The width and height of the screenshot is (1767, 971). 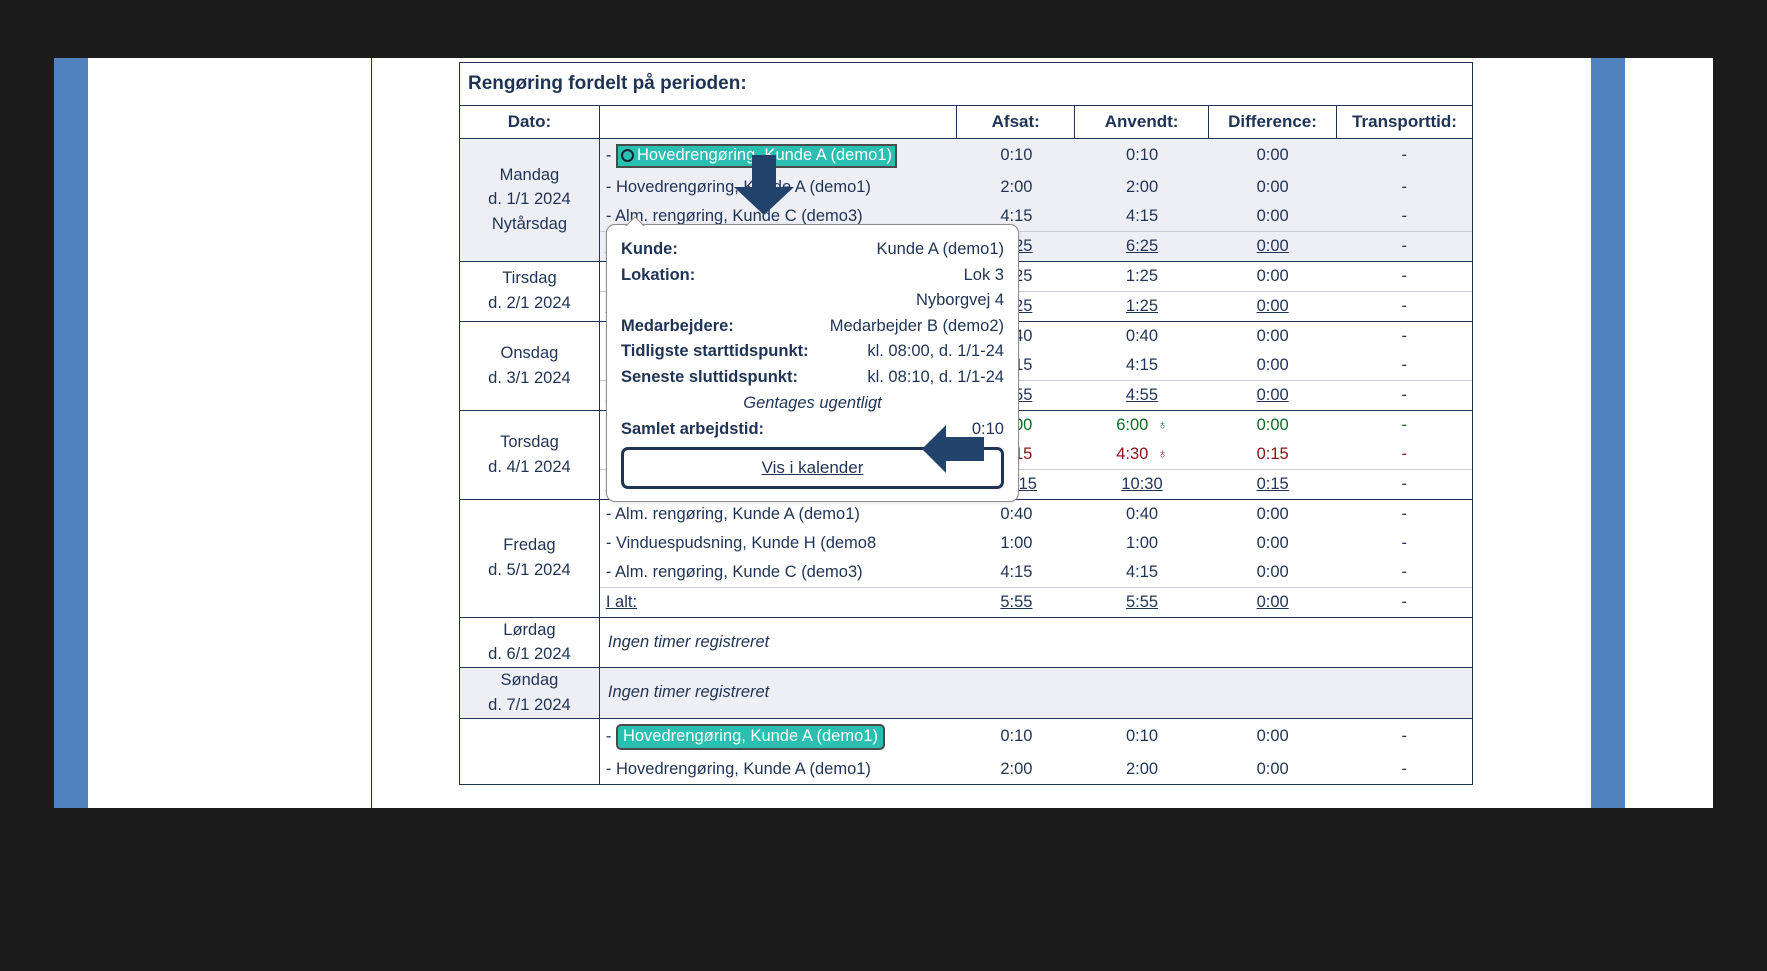 I want to click on date-line: Torsdag, so click(x=529, y=441).